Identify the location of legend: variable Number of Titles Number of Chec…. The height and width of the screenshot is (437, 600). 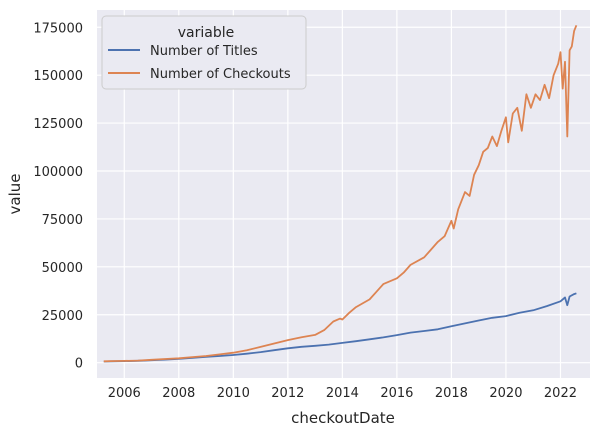
(204, 52).